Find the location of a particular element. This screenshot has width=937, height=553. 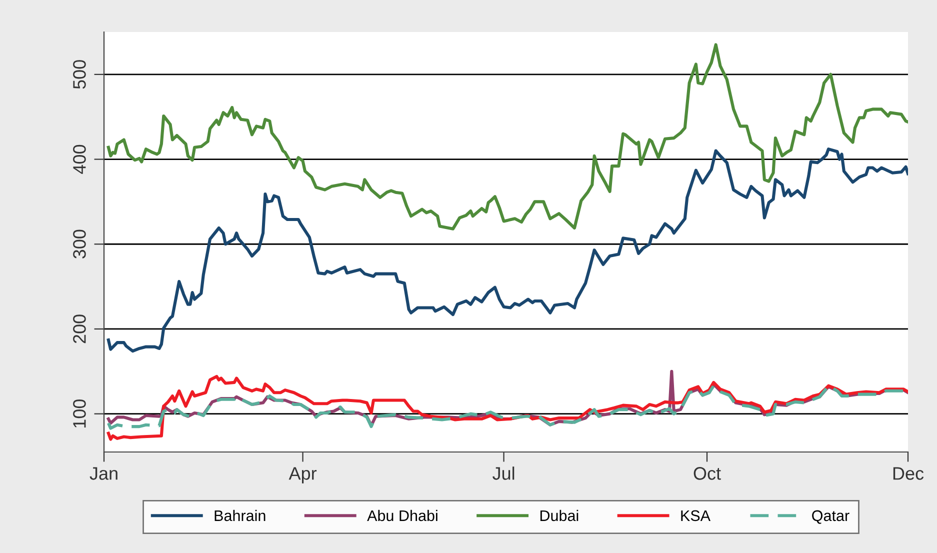

x-tick-label: Jul is located at coordinates (503, 473).